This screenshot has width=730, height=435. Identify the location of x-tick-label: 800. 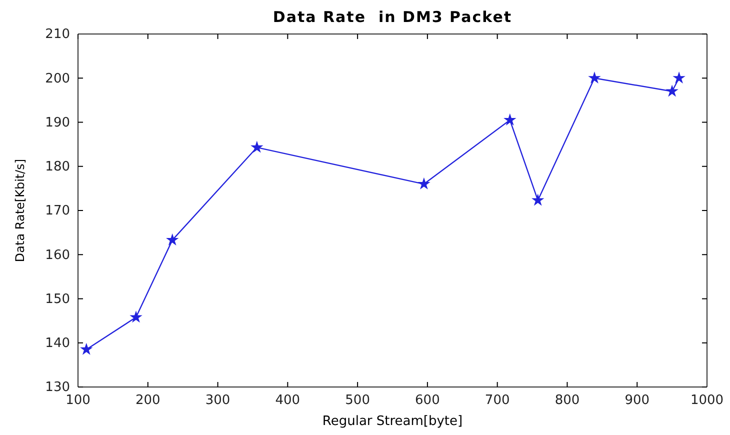
(567, 400).